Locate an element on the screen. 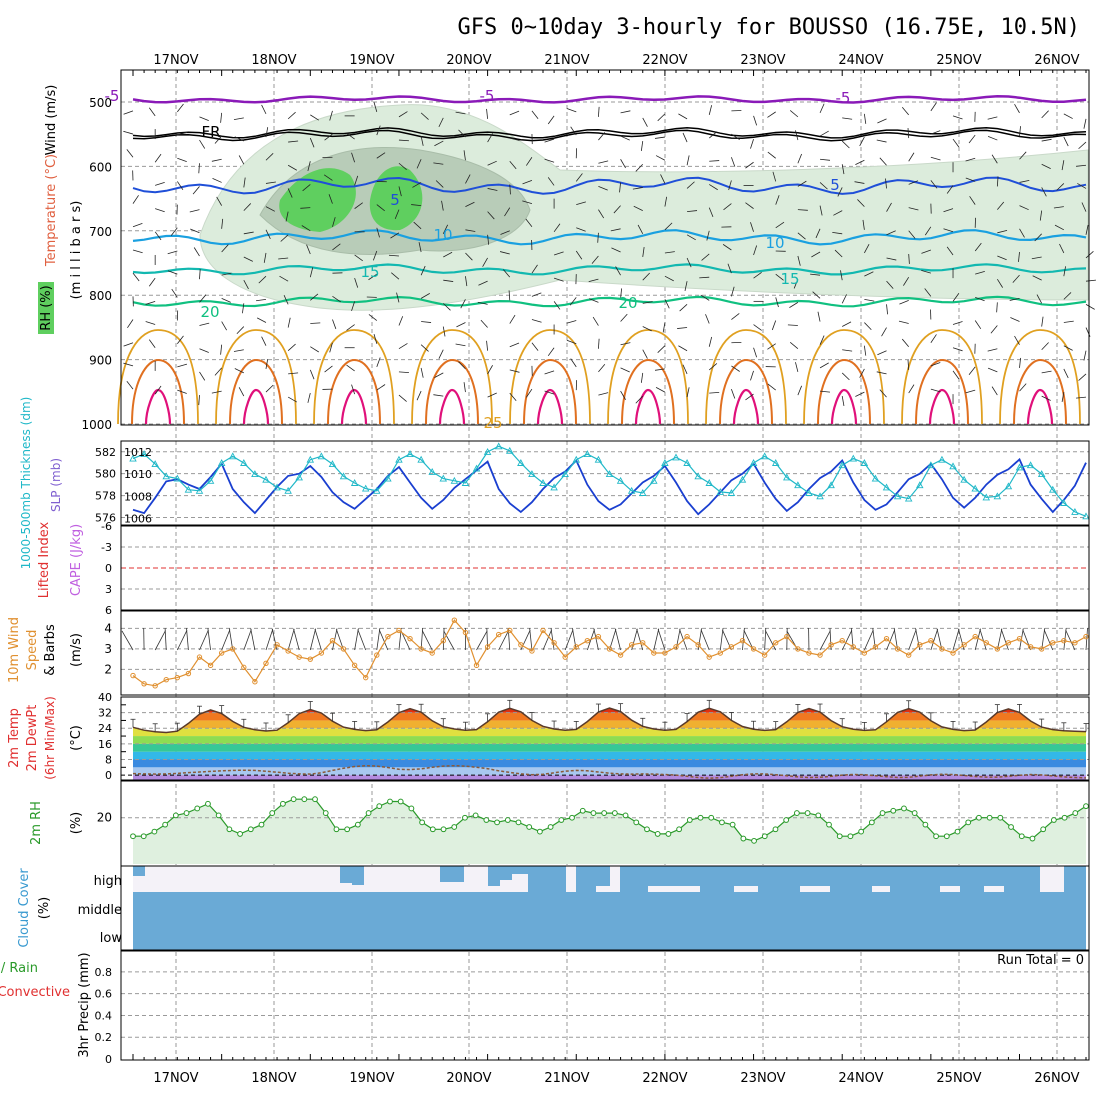 This screenshot has width=1100, height=1100. temp-contour-lowlevel is located at coordinates (1040, 377).